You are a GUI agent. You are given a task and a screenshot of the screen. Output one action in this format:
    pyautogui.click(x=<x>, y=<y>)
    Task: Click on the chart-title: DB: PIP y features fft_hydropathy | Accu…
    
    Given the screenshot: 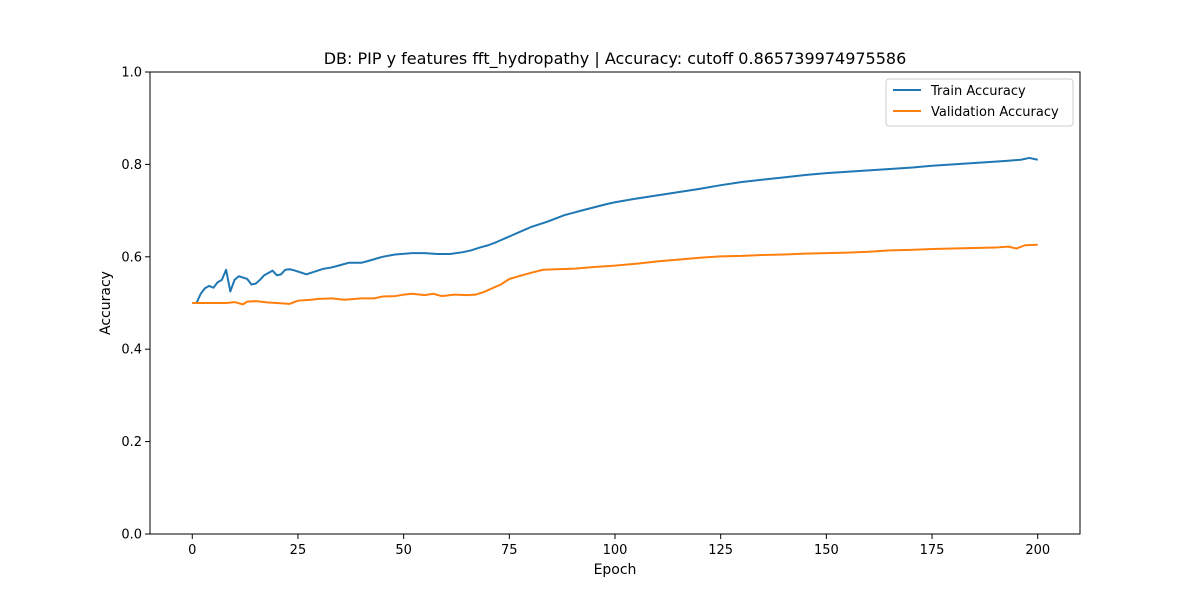 What is the action you would take?
    pyautogui.click(x=615, y=59)
    